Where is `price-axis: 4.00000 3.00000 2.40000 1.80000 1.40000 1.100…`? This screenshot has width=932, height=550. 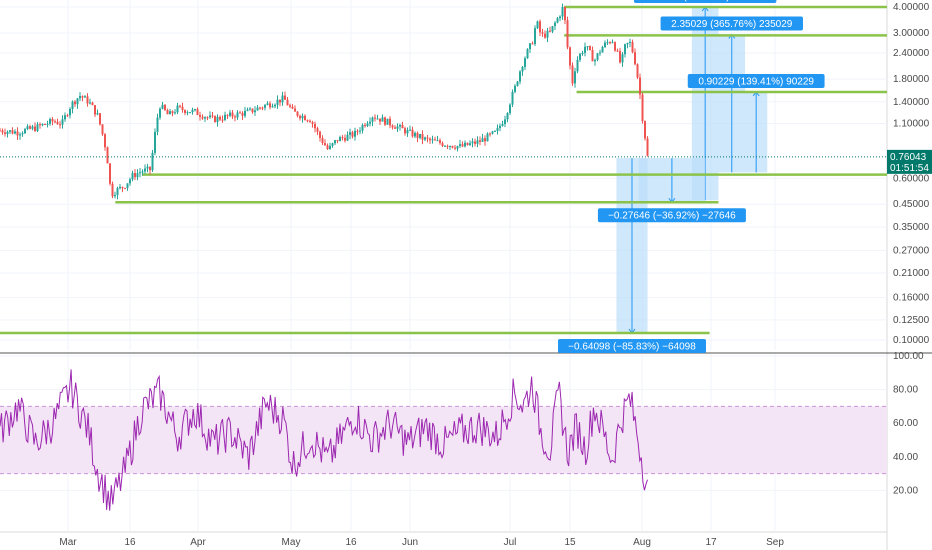
price-axis: 4.00000 3.00000 2.40000 1.80000 1.40000 1.100… is located at coordinates (911, 174).